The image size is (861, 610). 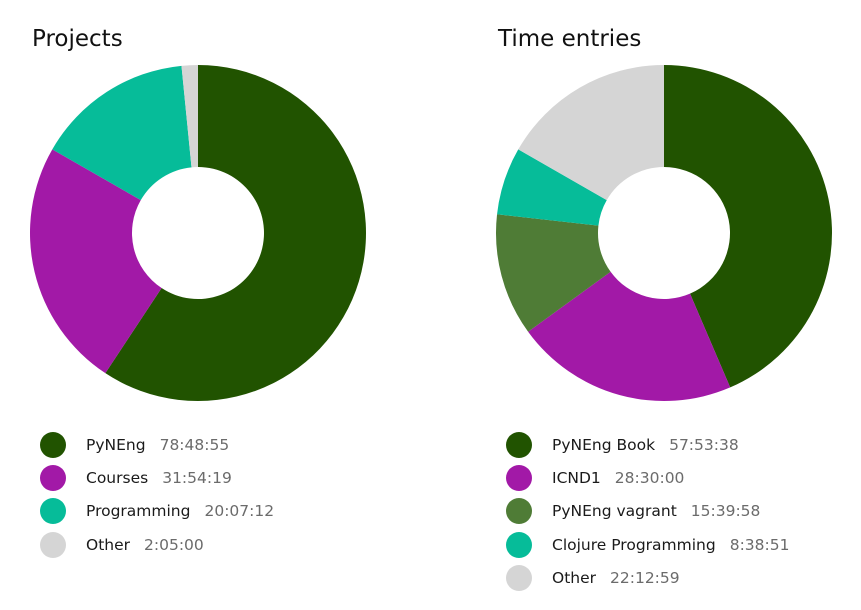 What do you see at coordinates (704, 444) in the screenshot?
I see `legend-value: 57:53:38` at bounding box center [704, 444].